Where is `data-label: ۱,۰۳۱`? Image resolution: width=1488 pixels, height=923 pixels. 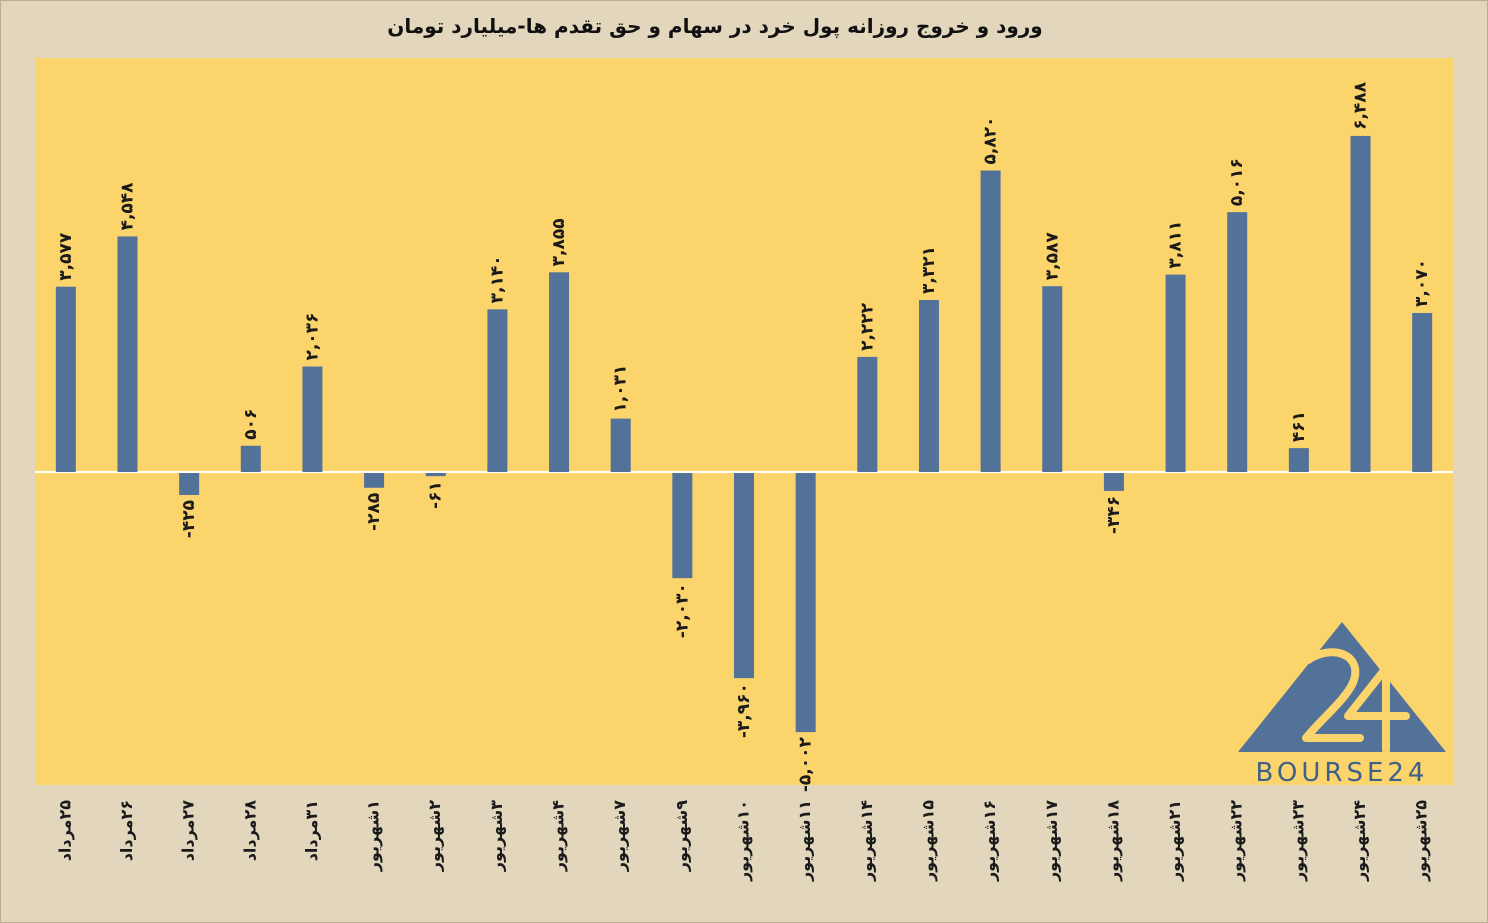
data-label: ۱,۰۳۱ is located at coordinates (621, 389).